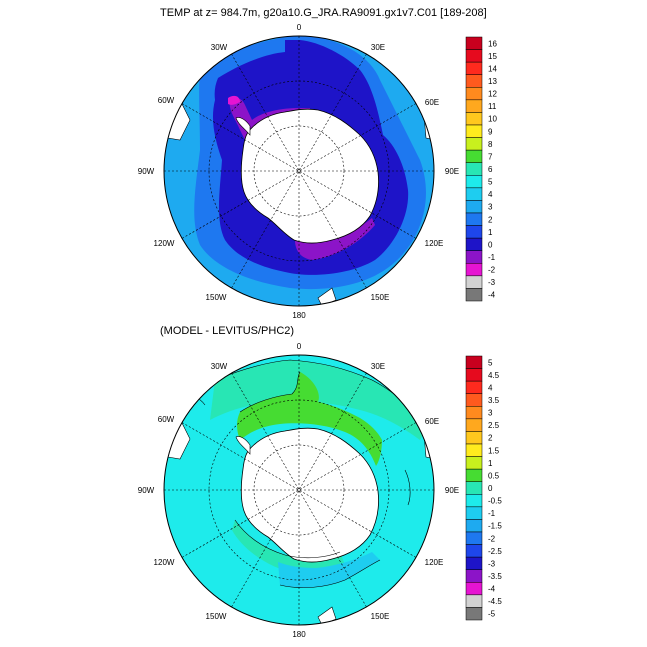 The height and width of the screenshot is (647, 647). Describe the element at coordinates (243, 126) in the screenshot. I see `top-peninsula-land` at that location.